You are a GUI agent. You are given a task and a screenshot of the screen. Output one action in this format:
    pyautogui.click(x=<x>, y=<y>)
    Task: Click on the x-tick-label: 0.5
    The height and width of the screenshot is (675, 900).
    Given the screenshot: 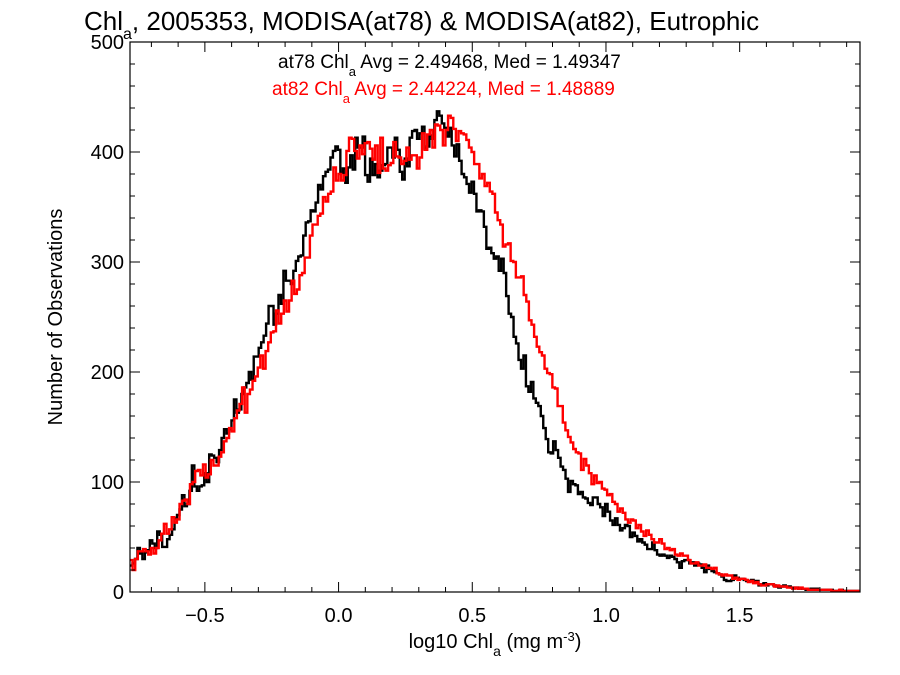 What is the action you would take?
    pyautogui.click(x=472, y=616)
    